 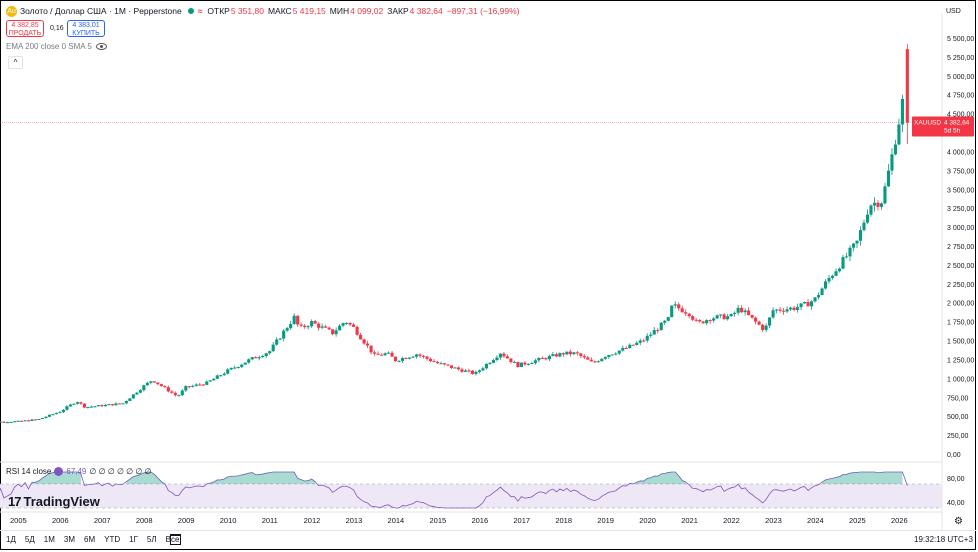 What do you see at coordinates (960, 266) in the screenshot?
I see `y-tick-label: 2 500,00` at bounding box center [960, 266].